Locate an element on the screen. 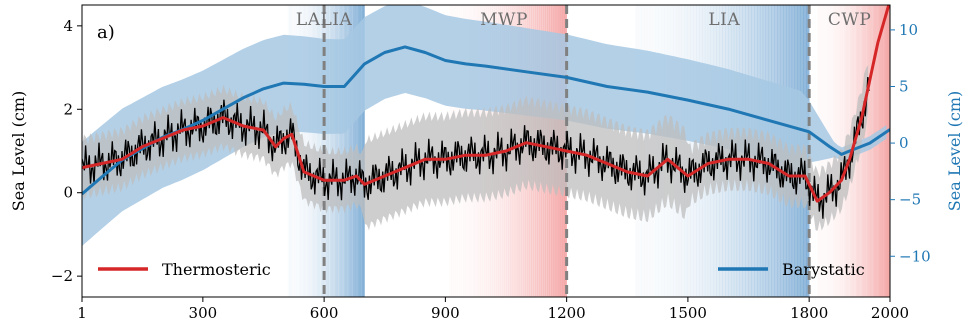 The width and height of the screenshot is (974, 336). period-label-cwp: CWP is located at coordinates (849, 20).